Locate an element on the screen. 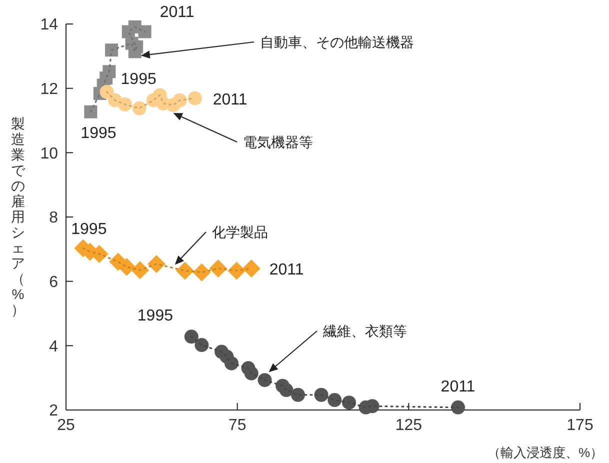  x-axis-title: （輸入浸透度、%） is located at coordinates (545, 452).